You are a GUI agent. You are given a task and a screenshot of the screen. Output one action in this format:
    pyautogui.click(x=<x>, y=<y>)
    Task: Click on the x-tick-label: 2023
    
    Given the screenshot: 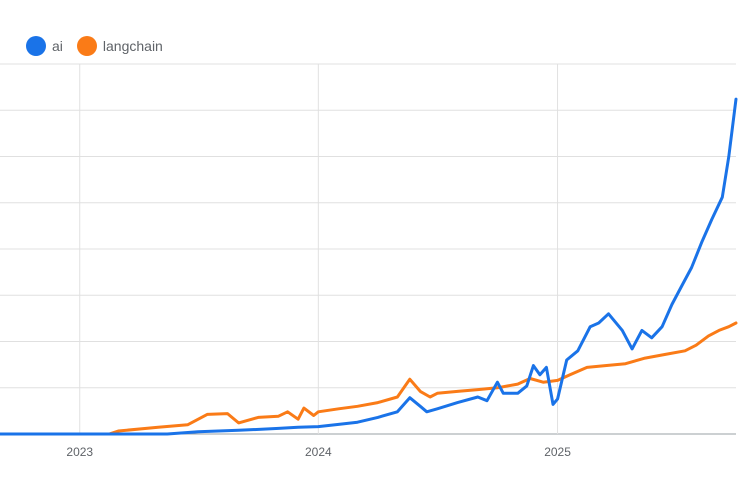 What is the action you would take?
    pyautogui.click(x=79, y=452)
    